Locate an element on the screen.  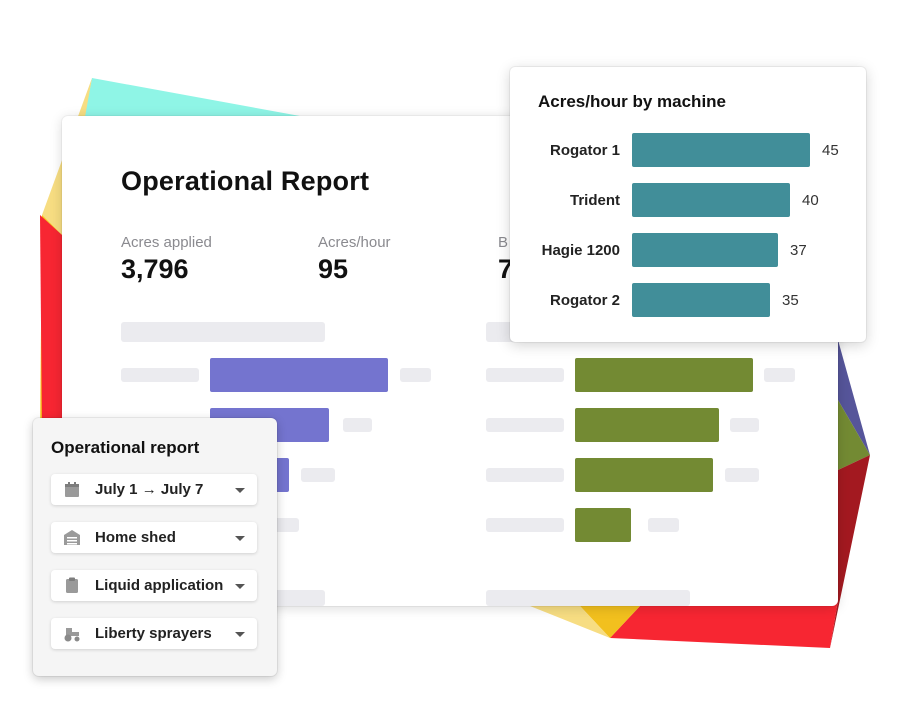
date-range-dropdown: July 1 → July 7 is located at coordinates (154, 489).